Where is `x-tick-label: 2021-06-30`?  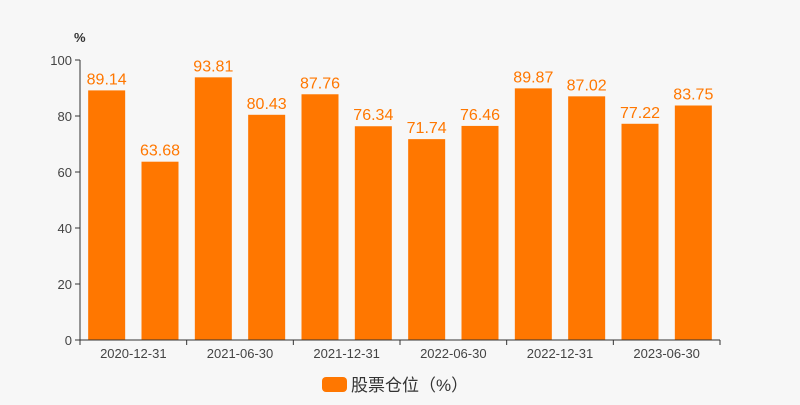 x-tick-label: 2021-06-30 is located at coordinates (240, 353).